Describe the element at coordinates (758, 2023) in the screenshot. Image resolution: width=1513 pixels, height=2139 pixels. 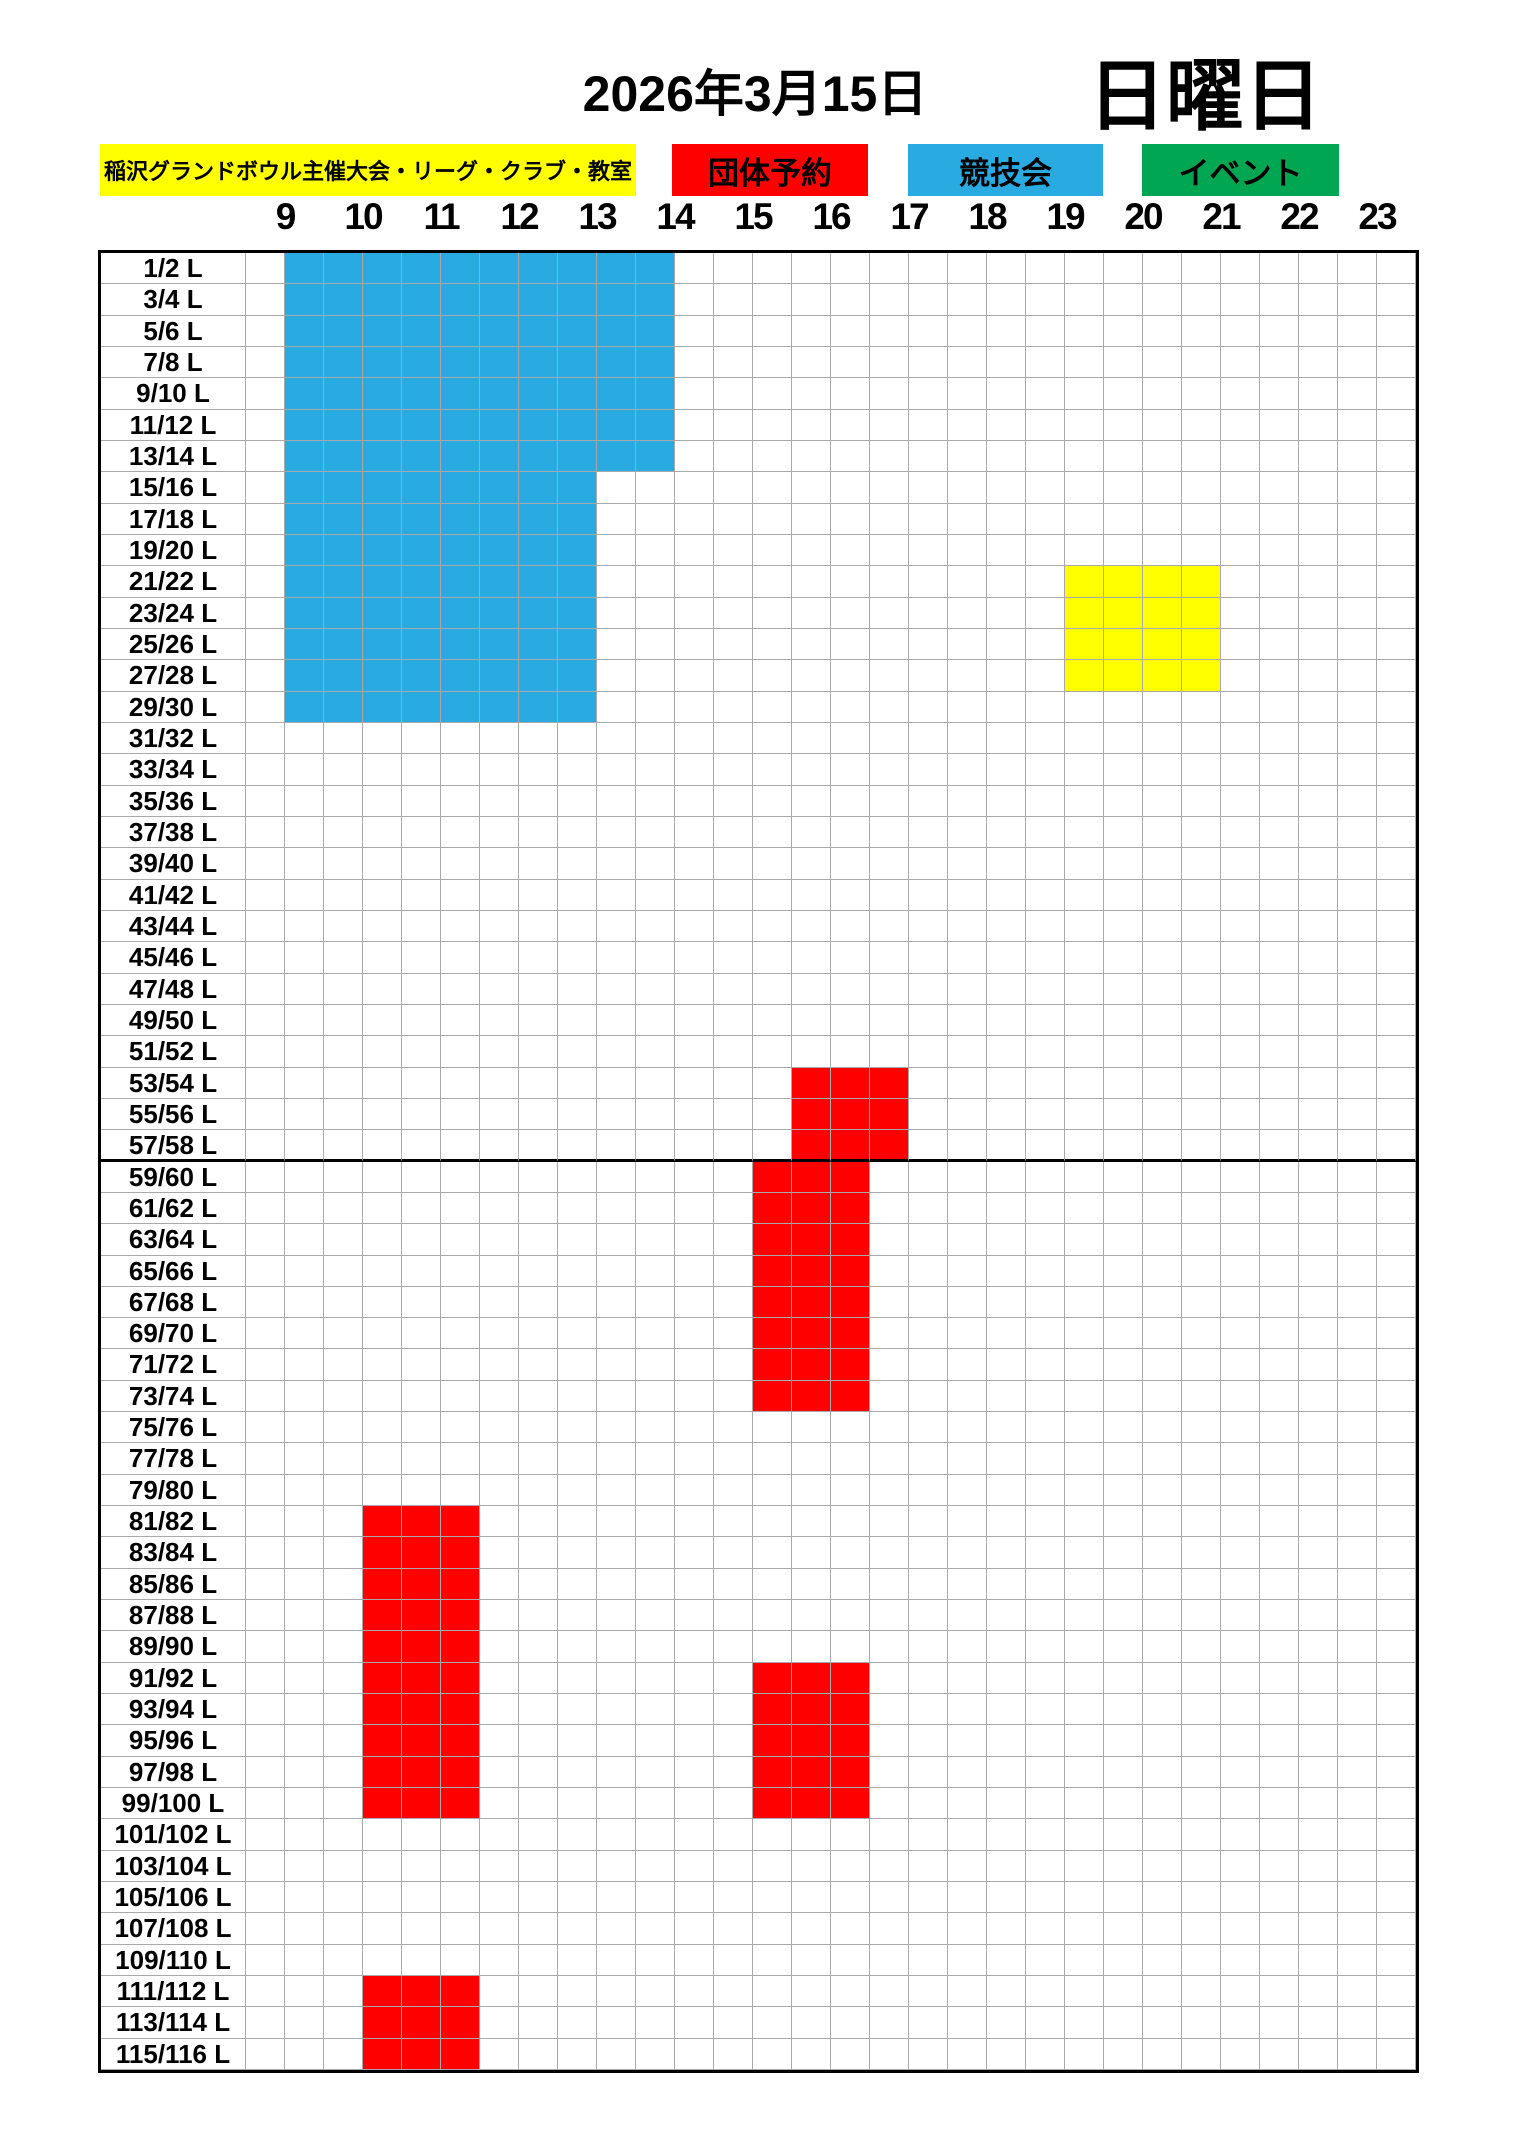
I see `lane-row: 113/114 L` at that location.